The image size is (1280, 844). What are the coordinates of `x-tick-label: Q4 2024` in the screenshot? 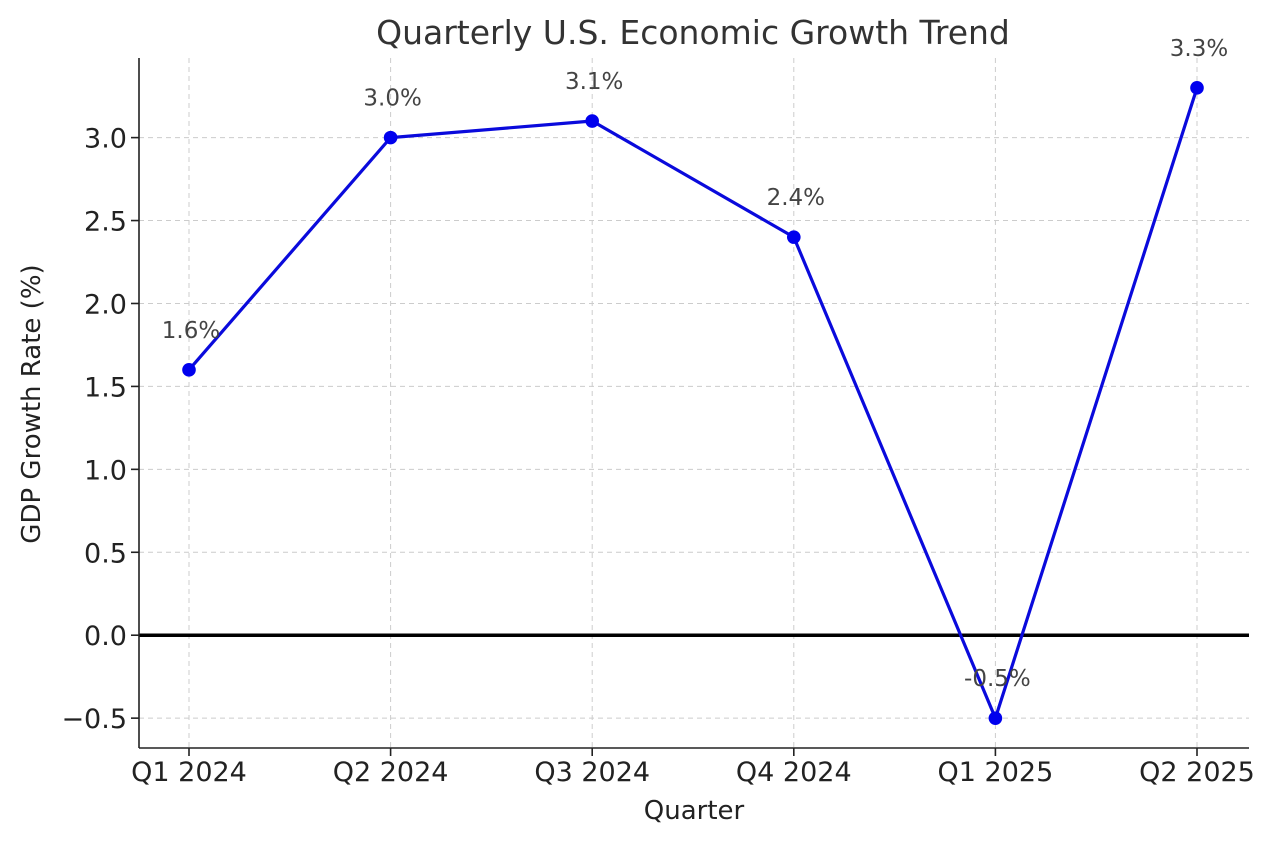 It's located at (794, 772).